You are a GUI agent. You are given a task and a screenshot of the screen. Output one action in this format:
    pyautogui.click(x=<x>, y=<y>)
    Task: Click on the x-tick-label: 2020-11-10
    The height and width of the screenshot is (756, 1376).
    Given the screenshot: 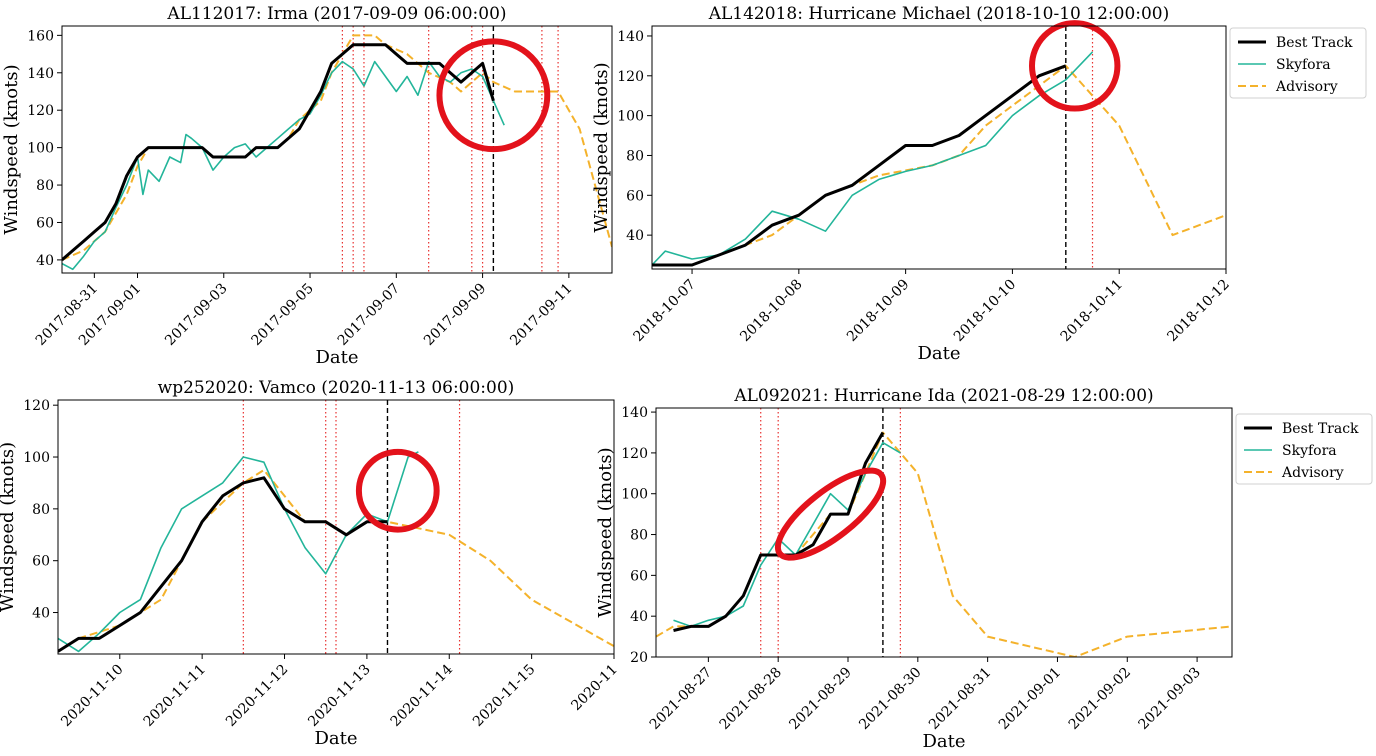 What is the action you would take?
    pyautogui.click(x=92, y=696)
    